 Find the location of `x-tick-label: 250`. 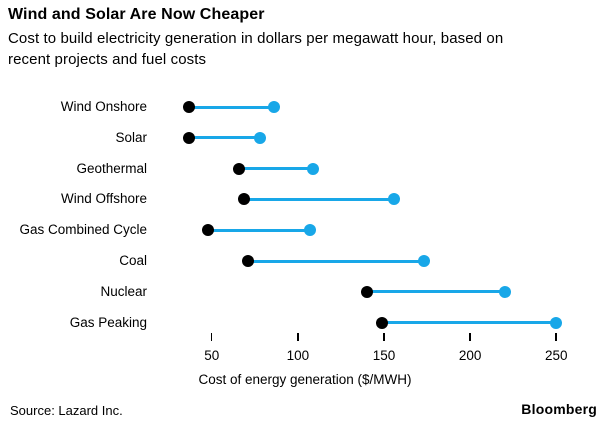

x-tick-label: 250 is located at coordinates (556, 355).